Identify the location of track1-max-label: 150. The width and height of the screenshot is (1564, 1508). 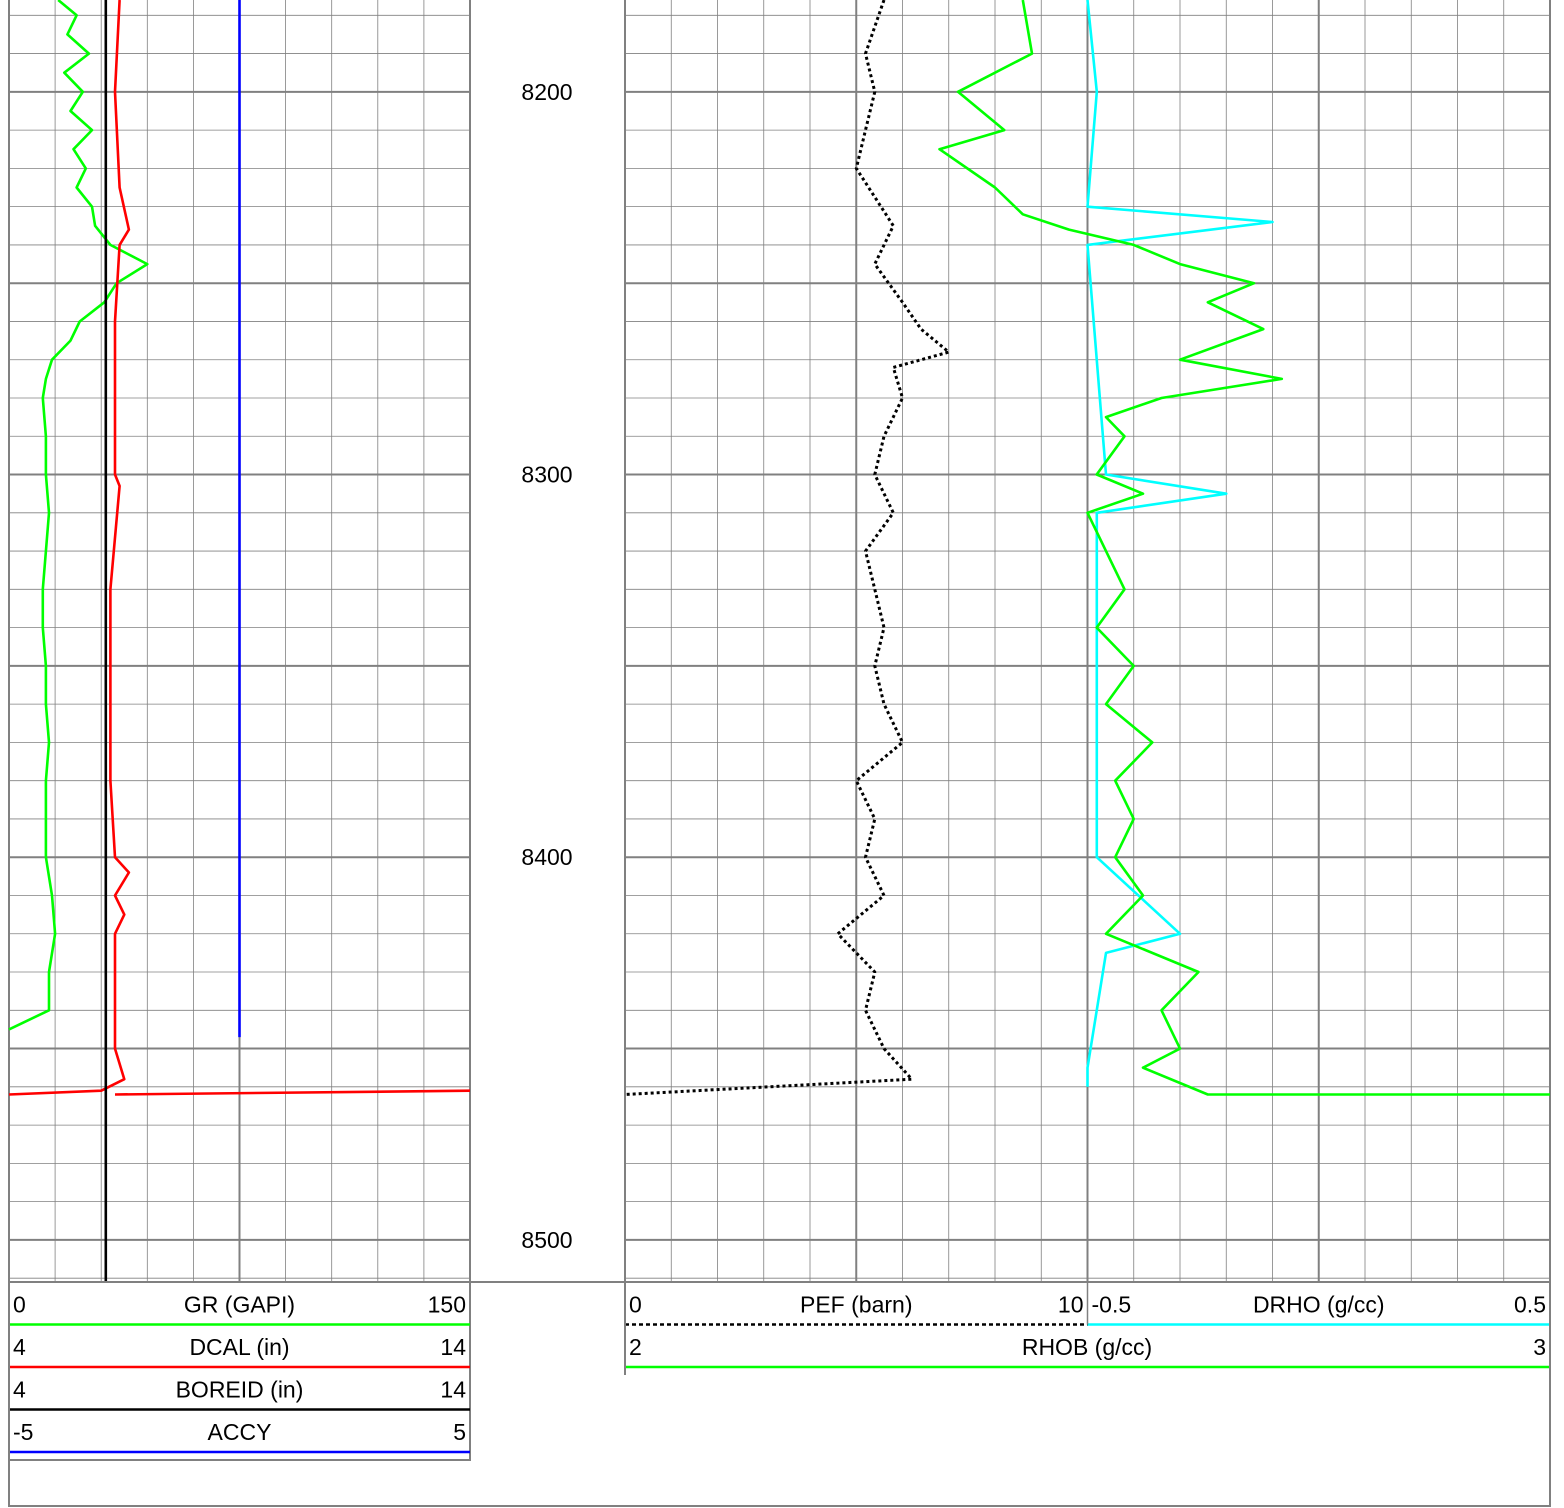
(447, 1305).